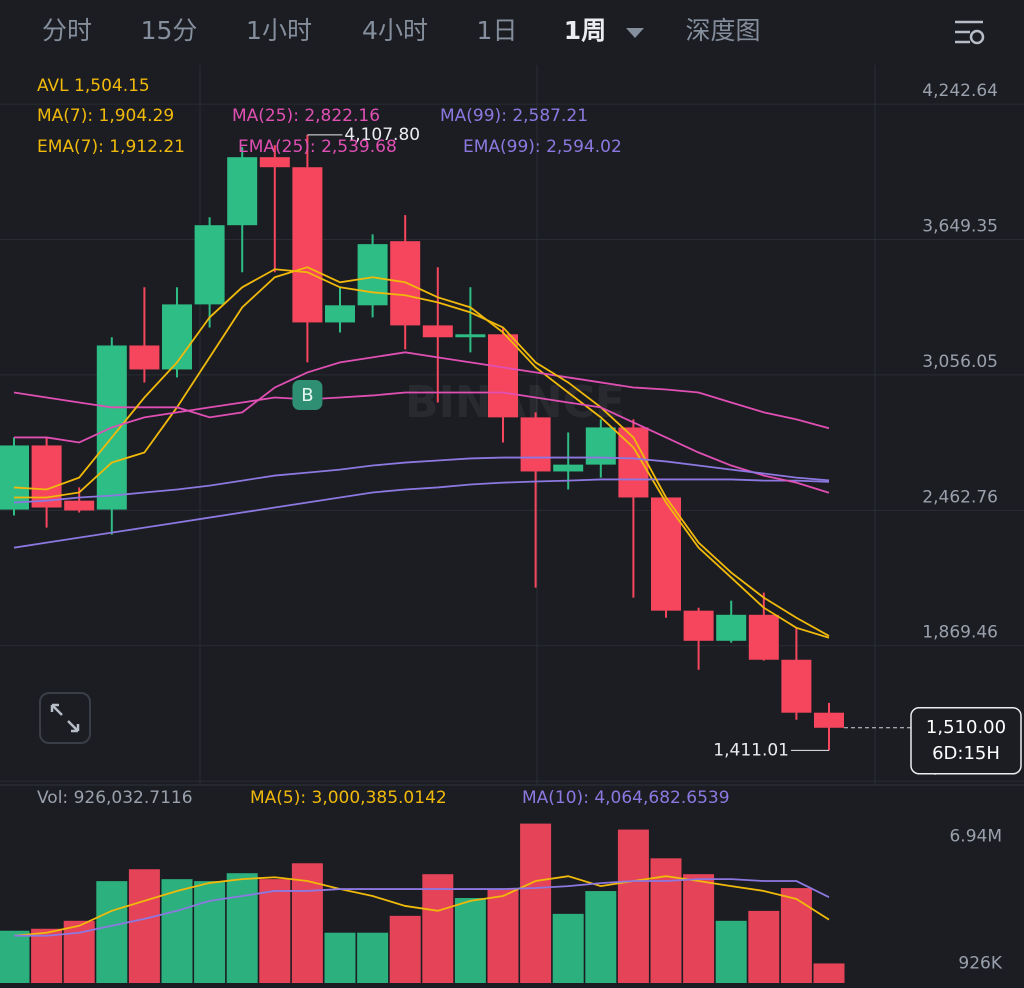 The width and height of the screenshot is (1024, 988). Describe the element at coordinates (722, 30) in the screenshot. I see `interval-tab: 深度图` at that location.